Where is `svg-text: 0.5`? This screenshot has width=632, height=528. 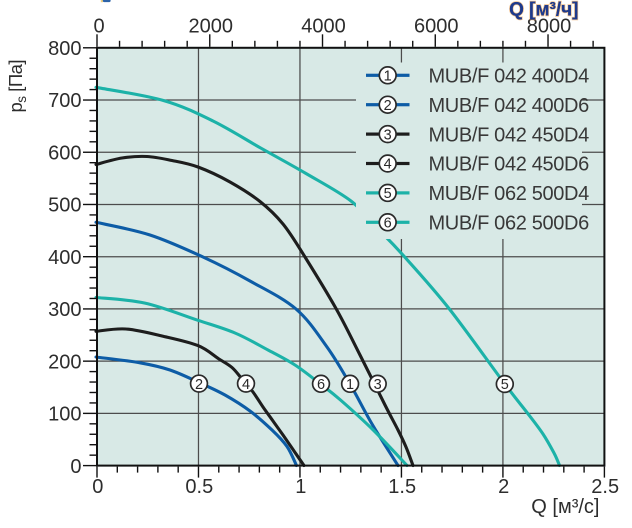 svg-text: 0.5 is located at coordinates (199, 487).